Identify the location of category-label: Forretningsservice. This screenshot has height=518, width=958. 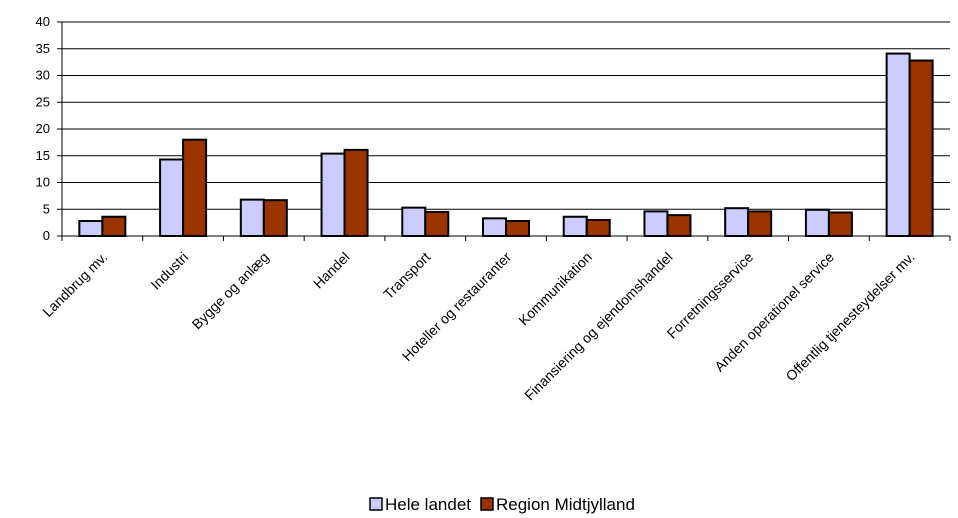
(710, 295).